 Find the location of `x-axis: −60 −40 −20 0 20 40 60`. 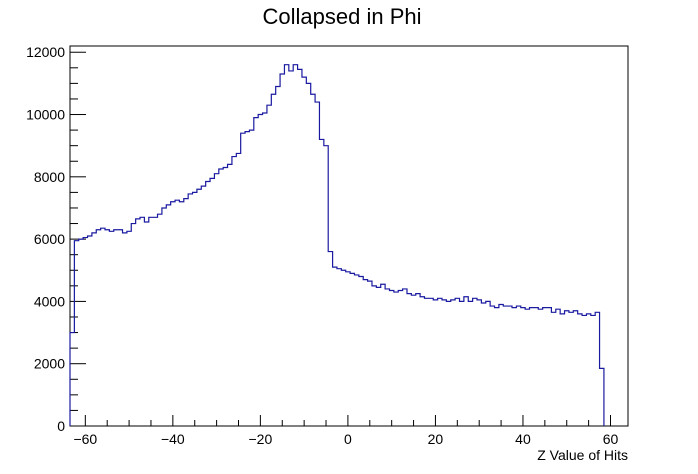

x-axis: −60 −40 −20 0 20 40 60 is located at coordinates (345, 431).